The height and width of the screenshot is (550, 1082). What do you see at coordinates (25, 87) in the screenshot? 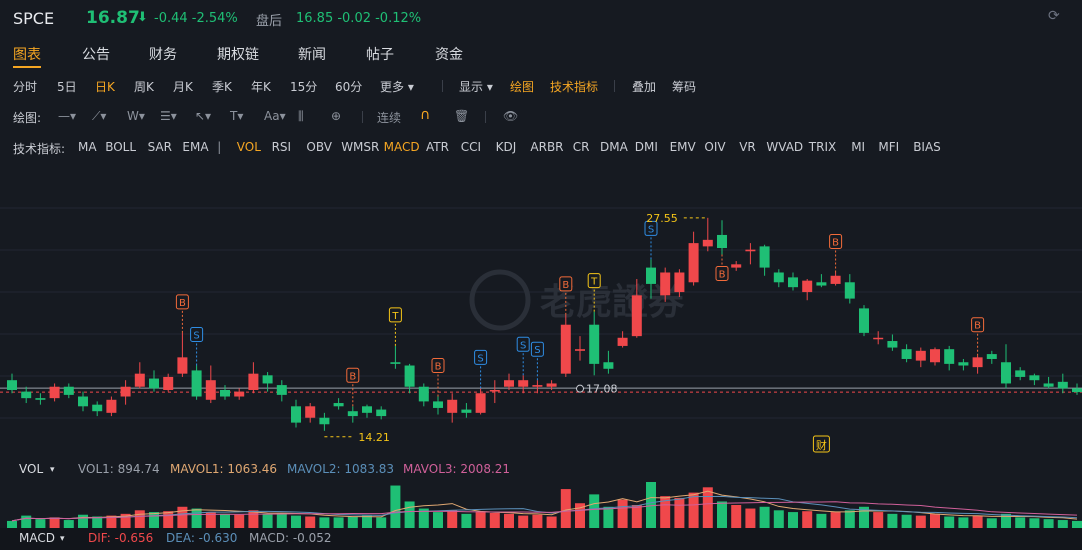
I see `period-intraday: 分时` at bounding box center [25, 87].